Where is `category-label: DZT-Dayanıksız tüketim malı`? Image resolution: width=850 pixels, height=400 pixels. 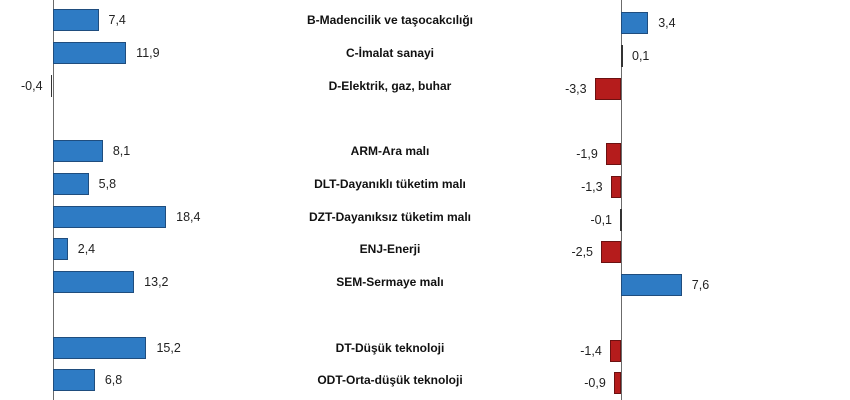
category-label: DZT-Dayanıksız tüketim malı is located at coordinates (390, 216).